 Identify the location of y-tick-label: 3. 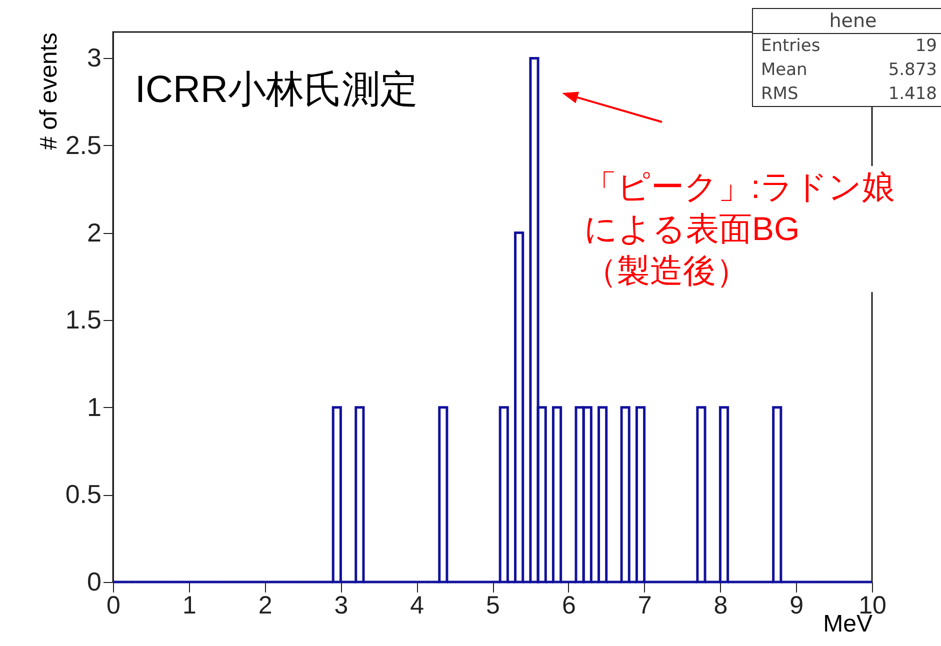
(94, 57).